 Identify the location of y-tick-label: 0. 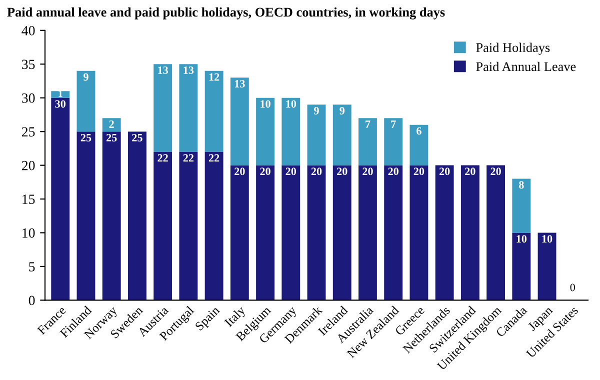
(31, 301).